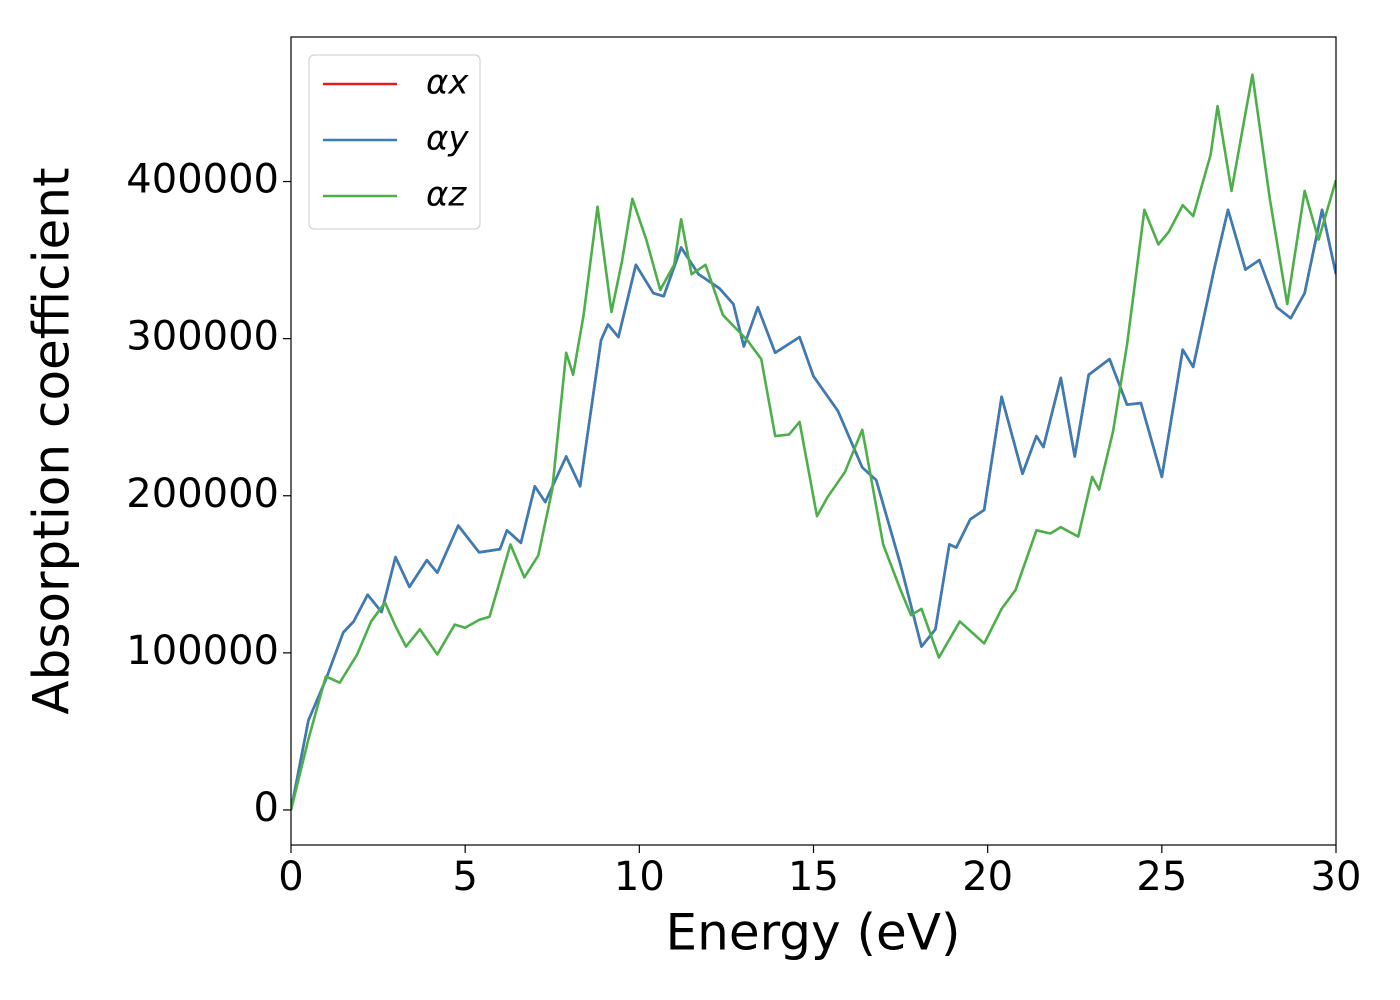  What do you see at coordinates (464, 877) in the screenshot?
I see `x-tick-label: 5` at bounding box center [464, 877].